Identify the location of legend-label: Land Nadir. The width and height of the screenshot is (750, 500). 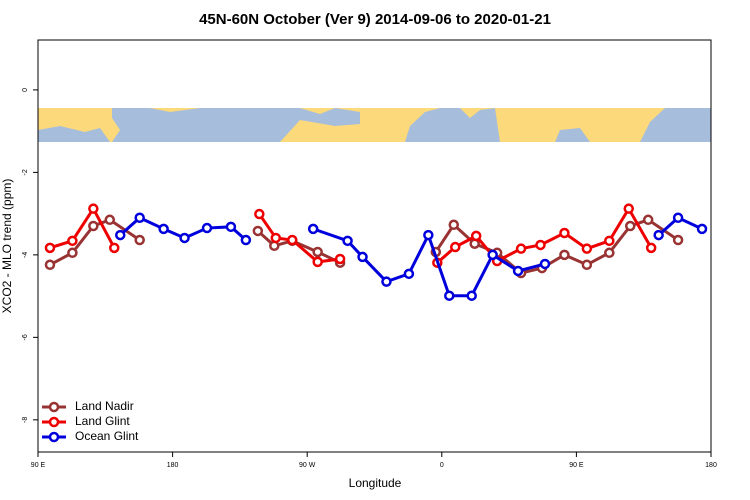
(104, 406).